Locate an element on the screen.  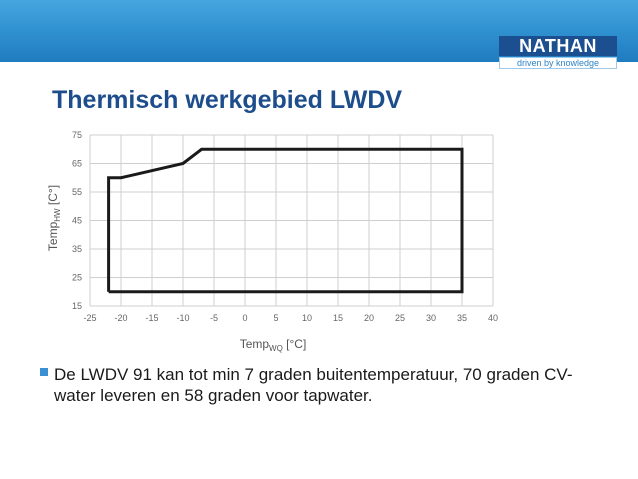
y-tick-label: 65 is located at coordinates (77, 164).